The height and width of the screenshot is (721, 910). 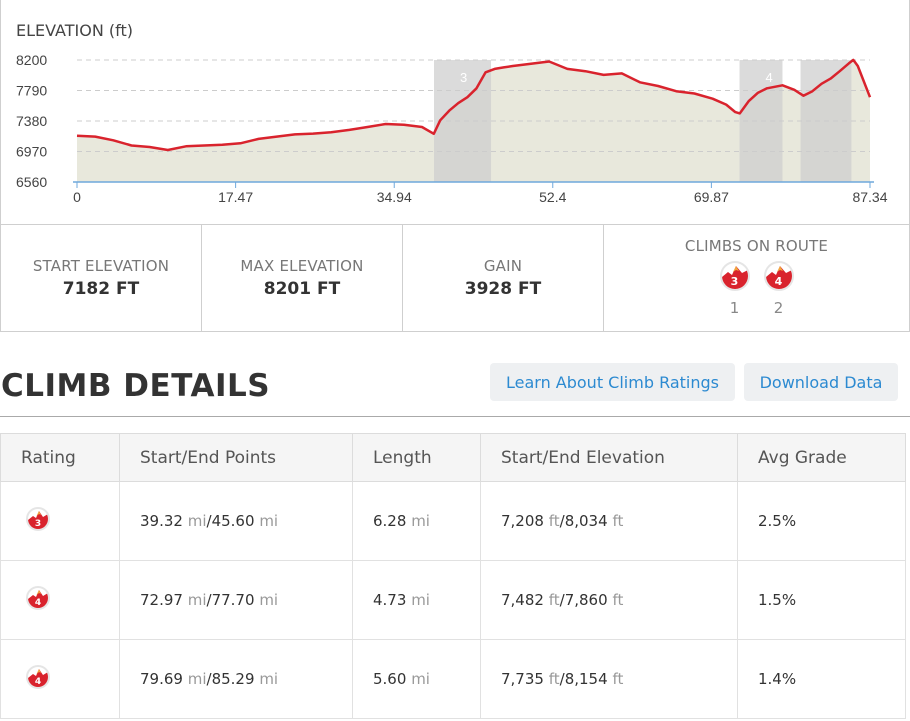 I want to click on grade-cell: 1.5%, so click(x=821, y=600).